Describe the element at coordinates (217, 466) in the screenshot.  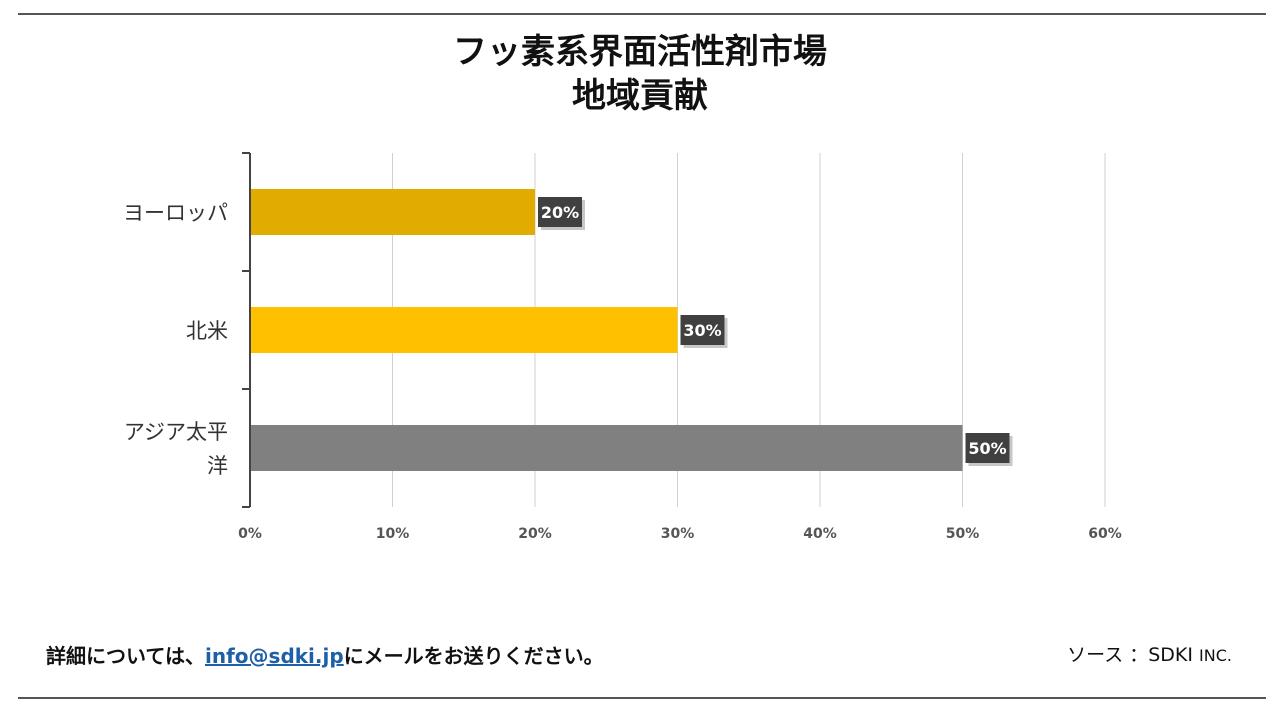
I see `category-label: 洋` at that location.